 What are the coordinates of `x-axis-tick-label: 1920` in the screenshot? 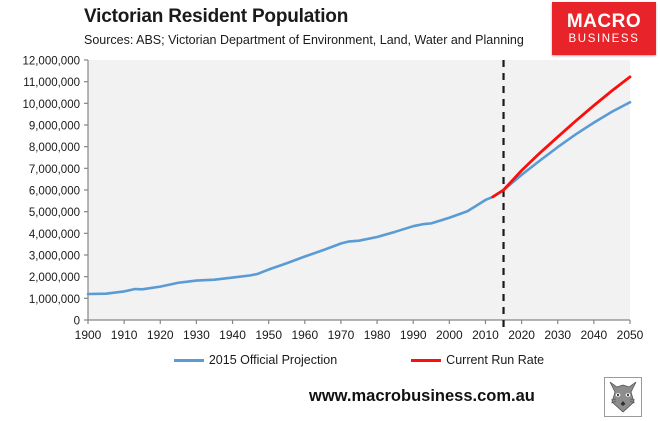 It's located at (160, 335).